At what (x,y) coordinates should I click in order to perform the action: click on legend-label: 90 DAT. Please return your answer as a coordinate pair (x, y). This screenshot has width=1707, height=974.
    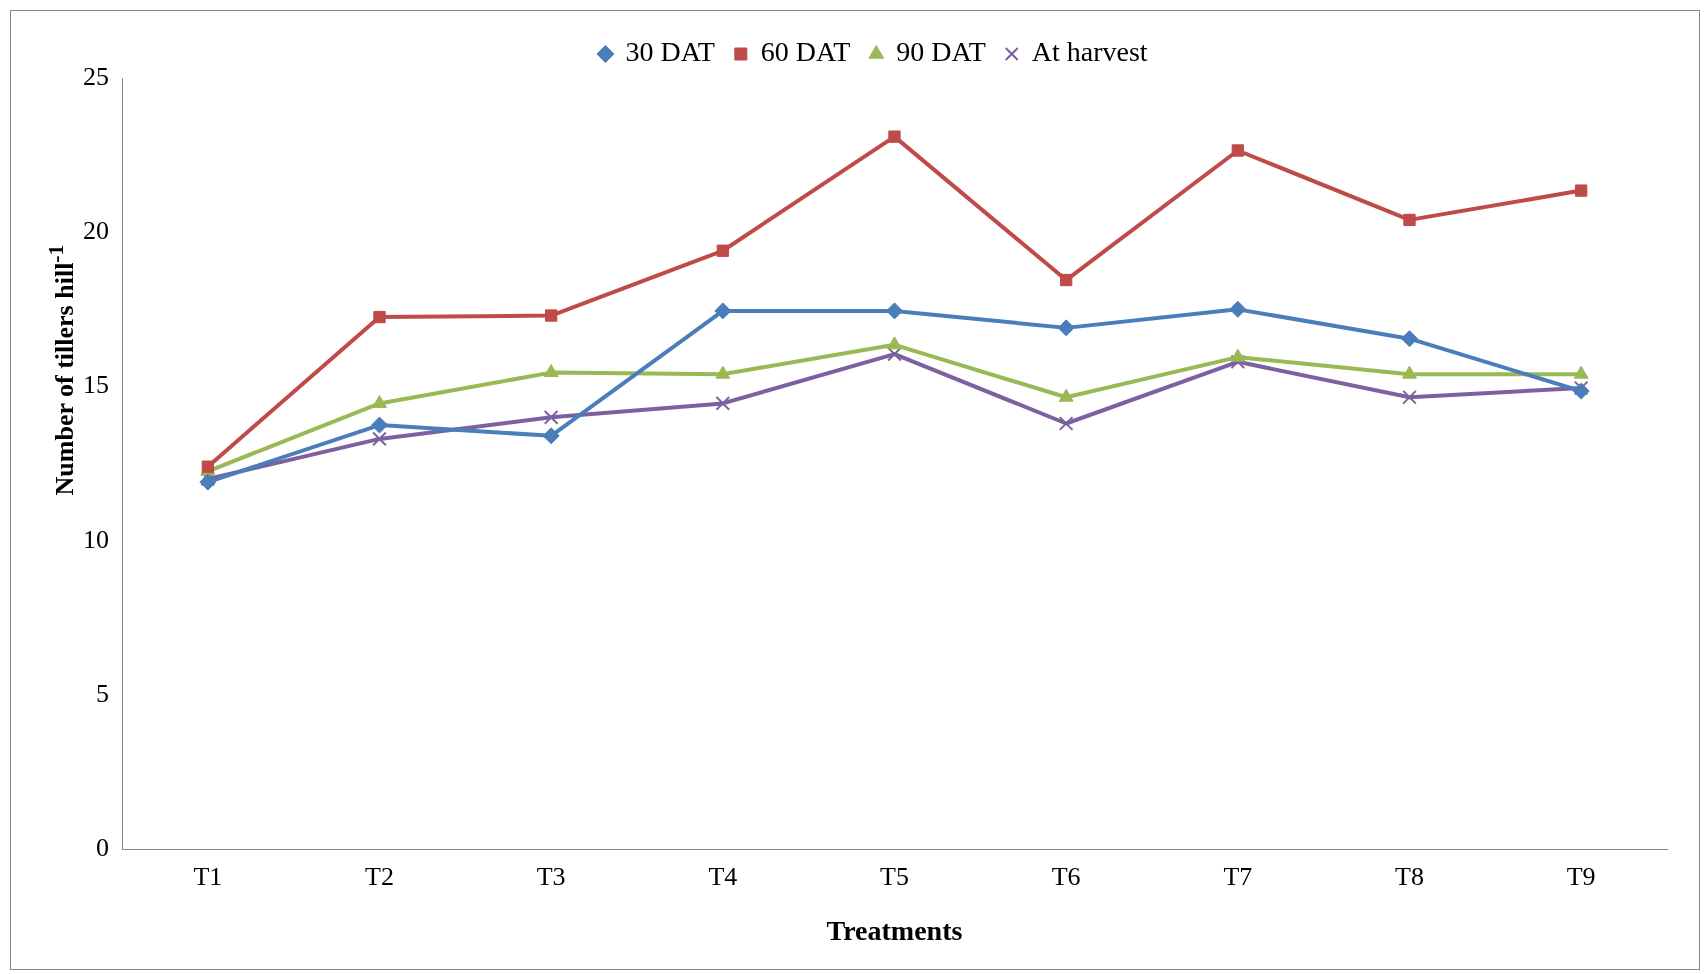
    Looking at the image, I should click on (941, 52).